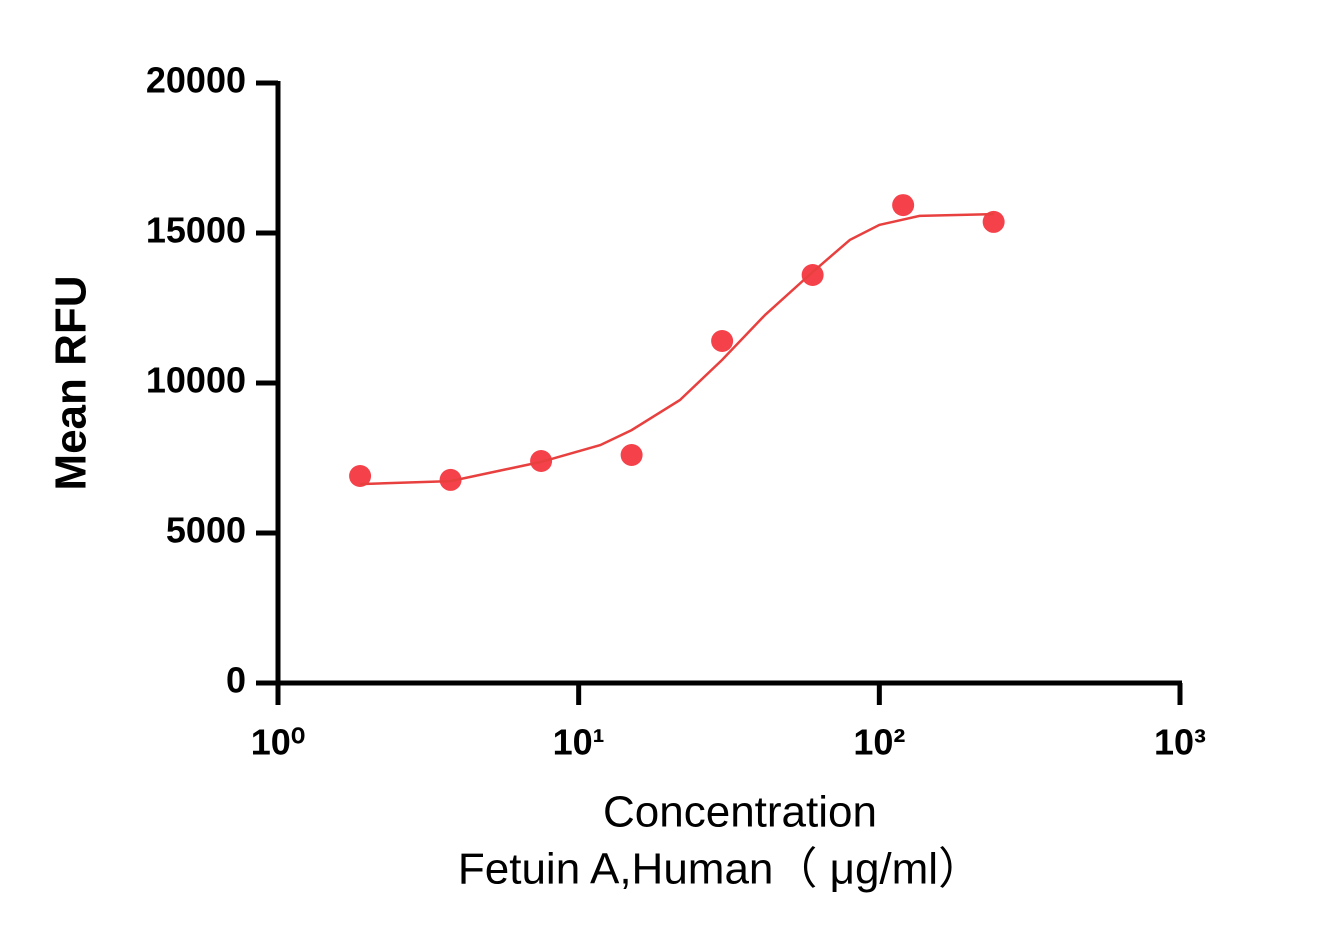 The image size is (1322, 942). I want to click on x-axis-label: Concentration, so click(740, 812).